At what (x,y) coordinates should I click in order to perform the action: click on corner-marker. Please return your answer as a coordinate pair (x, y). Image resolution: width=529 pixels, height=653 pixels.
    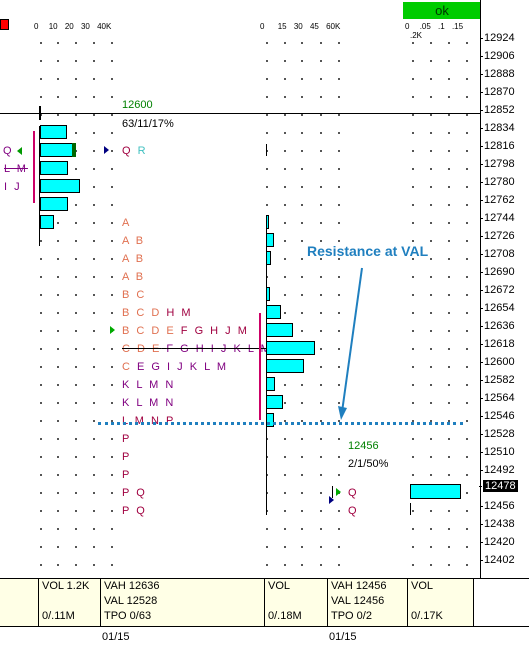
    Looking at the image, I should click on (4, 24).